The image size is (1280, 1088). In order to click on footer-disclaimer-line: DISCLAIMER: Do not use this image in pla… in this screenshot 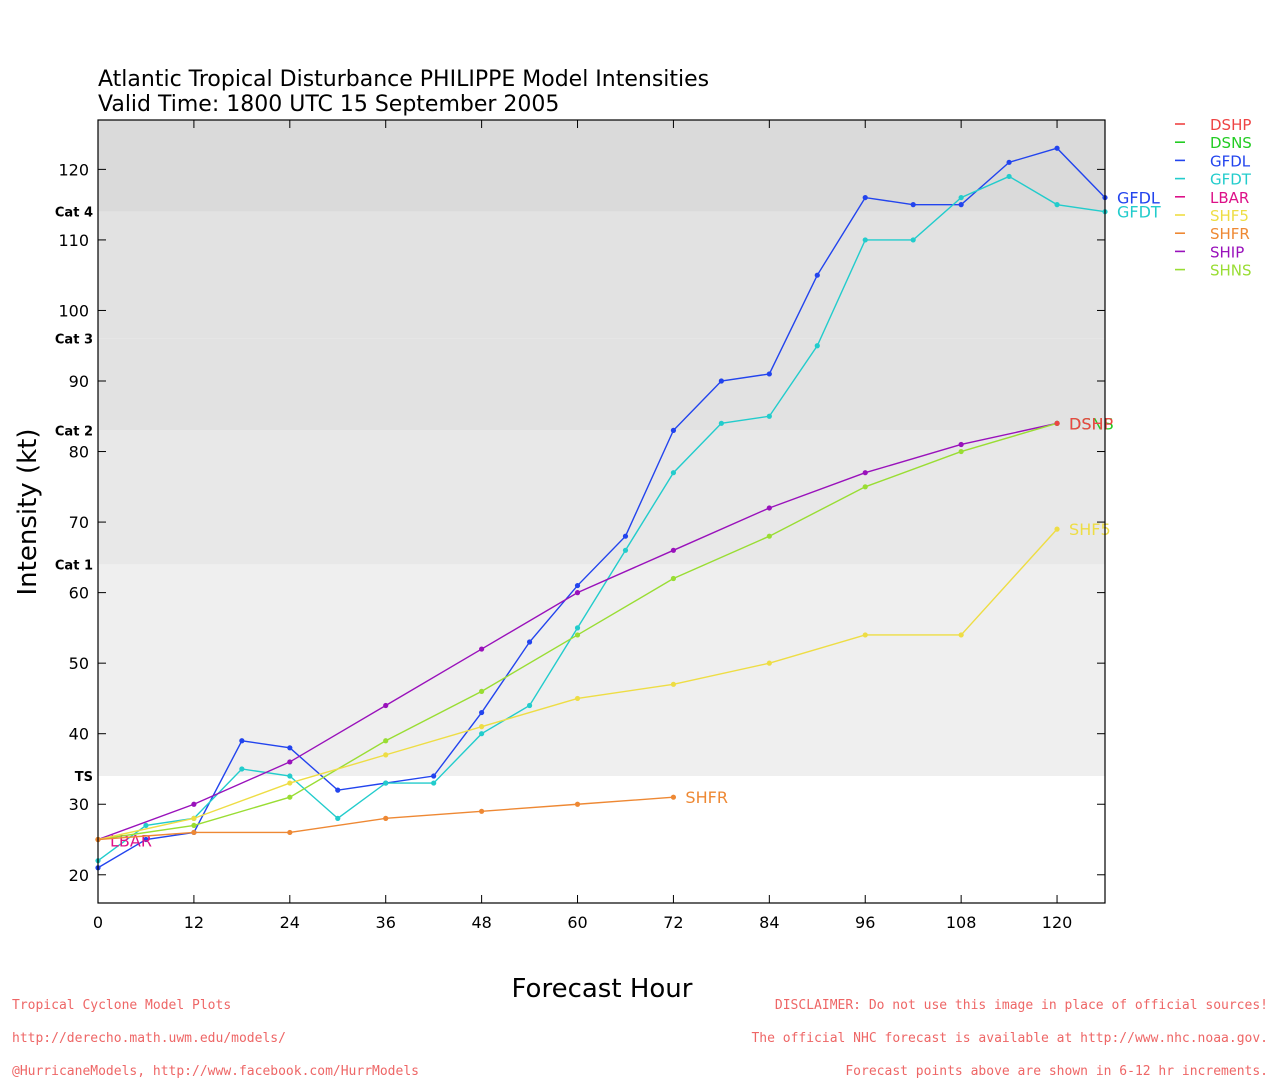, I will do `click(1021, 1005)`.